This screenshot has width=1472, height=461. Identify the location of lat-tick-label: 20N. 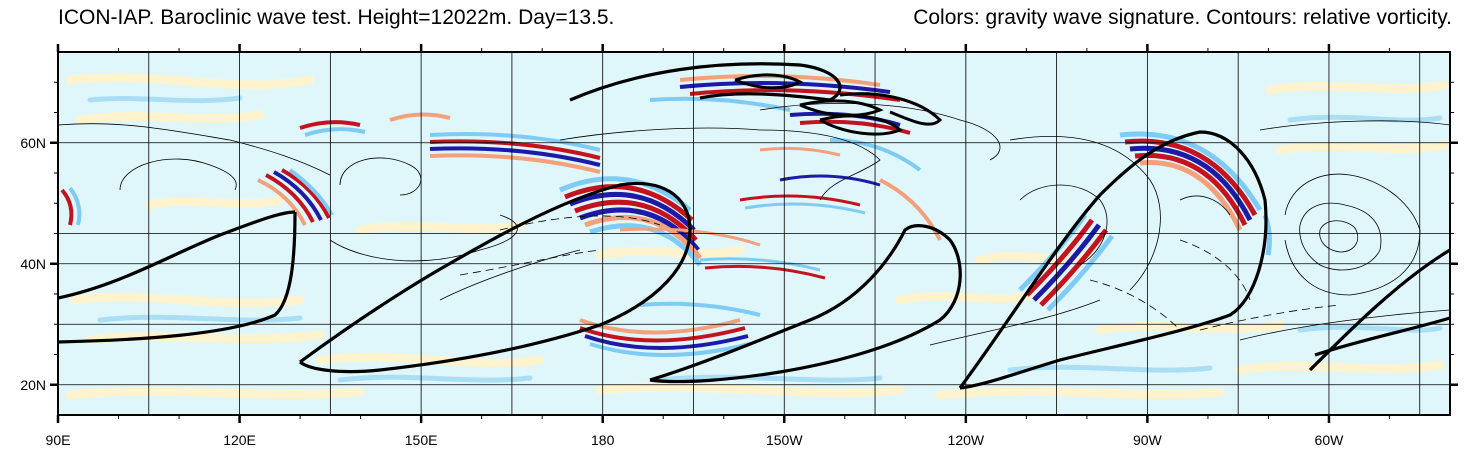
(33, 385).